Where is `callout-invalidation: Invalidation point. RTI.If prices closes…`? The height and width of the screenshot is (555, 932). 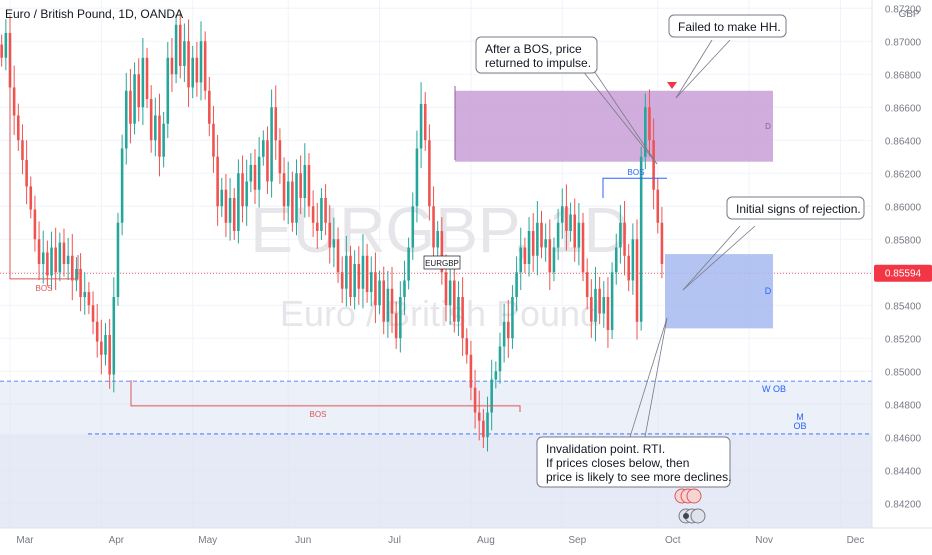
callout-invalidation: Invalidation point. RTI.If prices closes… is located at coordinates (633, 402).